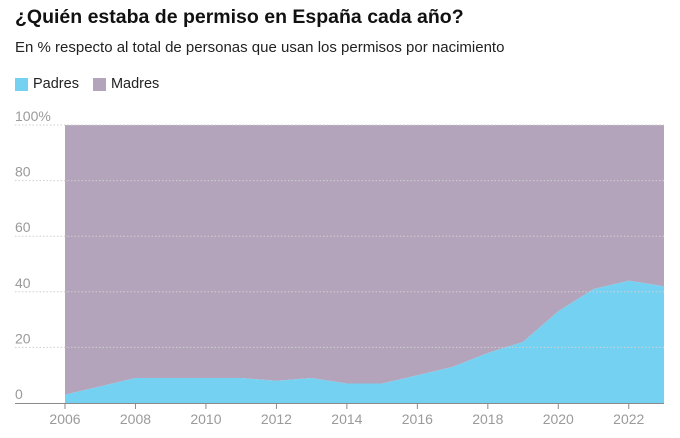  I want to click on x-tick-label: 2022, so click(628, 419).